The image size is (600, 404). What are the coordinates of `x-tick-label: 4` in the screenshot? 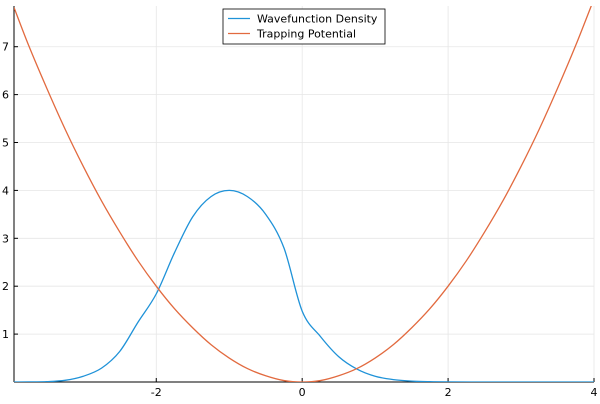 It's located at (594, 392).